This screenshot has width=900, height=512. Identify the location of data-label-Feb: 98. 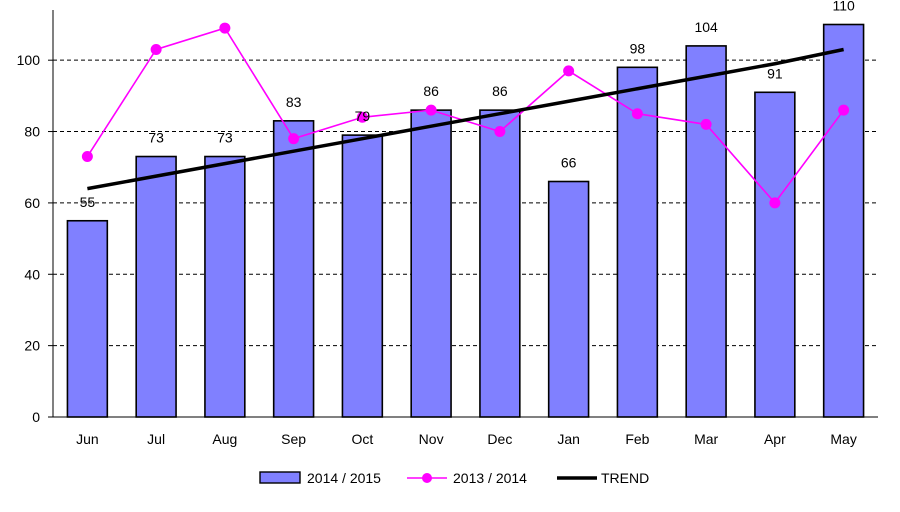
(638, 48).